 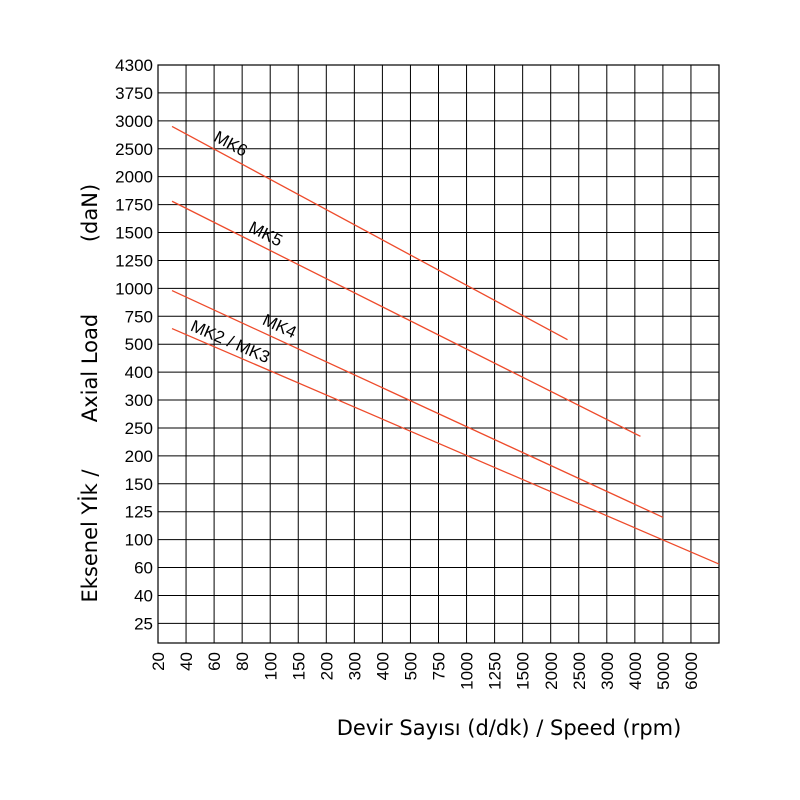 What do you see at coordinates (280, 326) in the screenshot?
I see `series-label-mk4: MK4` at bounding box center [280, 326].